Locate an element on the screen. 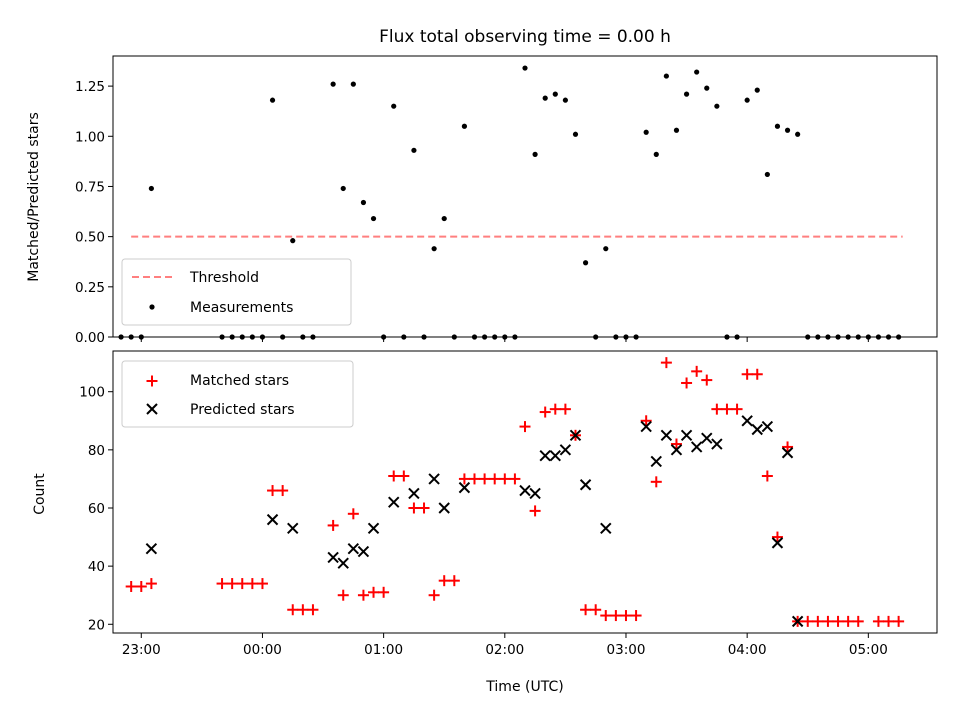 This screenshot has height=720, width=960. top-ytick-label: 0.50 is located at coordinates (90, 238).